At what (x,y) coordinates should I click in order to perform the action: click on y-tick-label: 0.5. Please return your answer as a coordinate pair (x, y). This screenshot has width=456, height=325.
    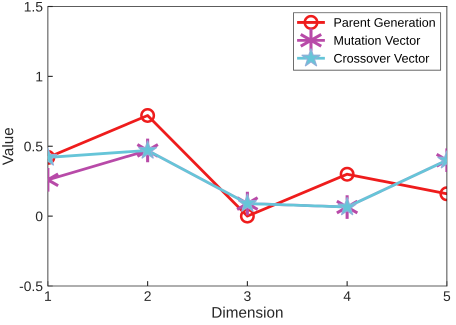
    Looking at the image, I should click on (33, 147).